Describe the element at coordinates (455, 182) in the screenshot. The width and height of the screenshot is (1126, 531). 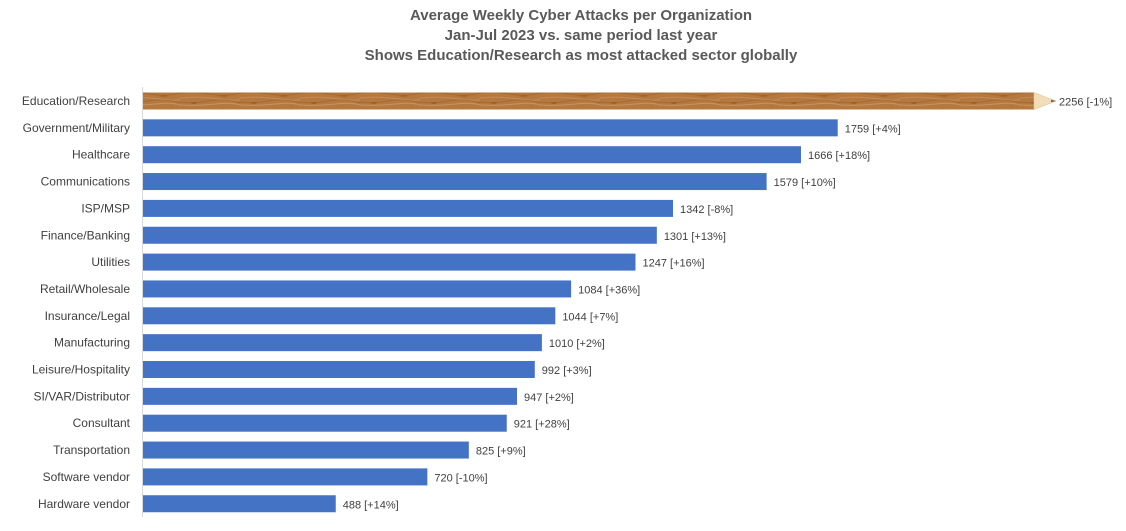
I see `bar-communications` at that location.